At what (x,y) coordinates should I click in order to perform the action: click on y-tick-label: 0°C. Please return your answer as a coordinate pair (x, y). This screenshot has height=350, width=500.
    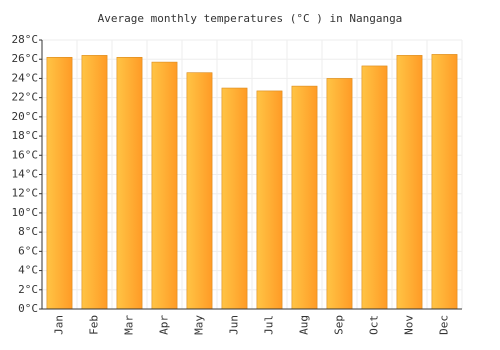
    Looking at the image, I should click on (28, 308).